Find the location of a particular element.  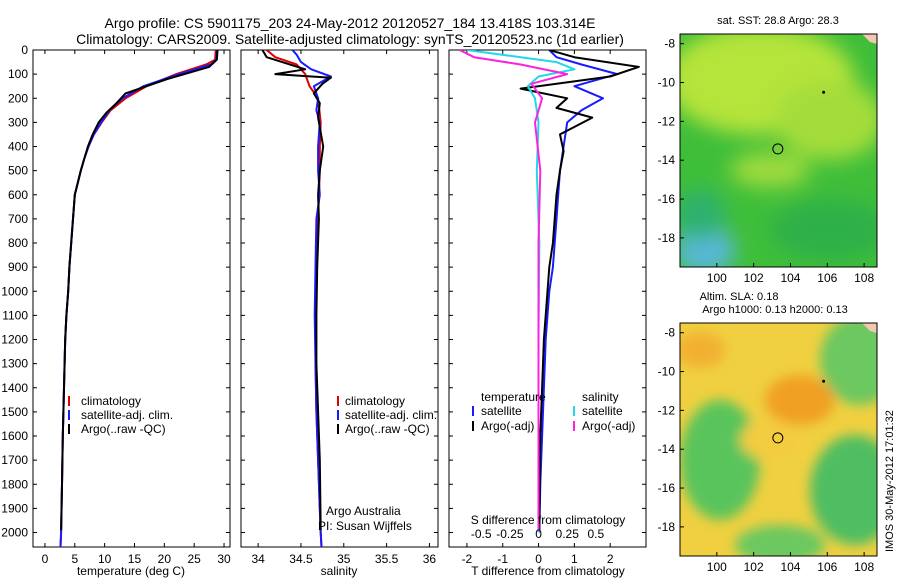

depth-tick-label: 900 is located at coordinates (18, 267).